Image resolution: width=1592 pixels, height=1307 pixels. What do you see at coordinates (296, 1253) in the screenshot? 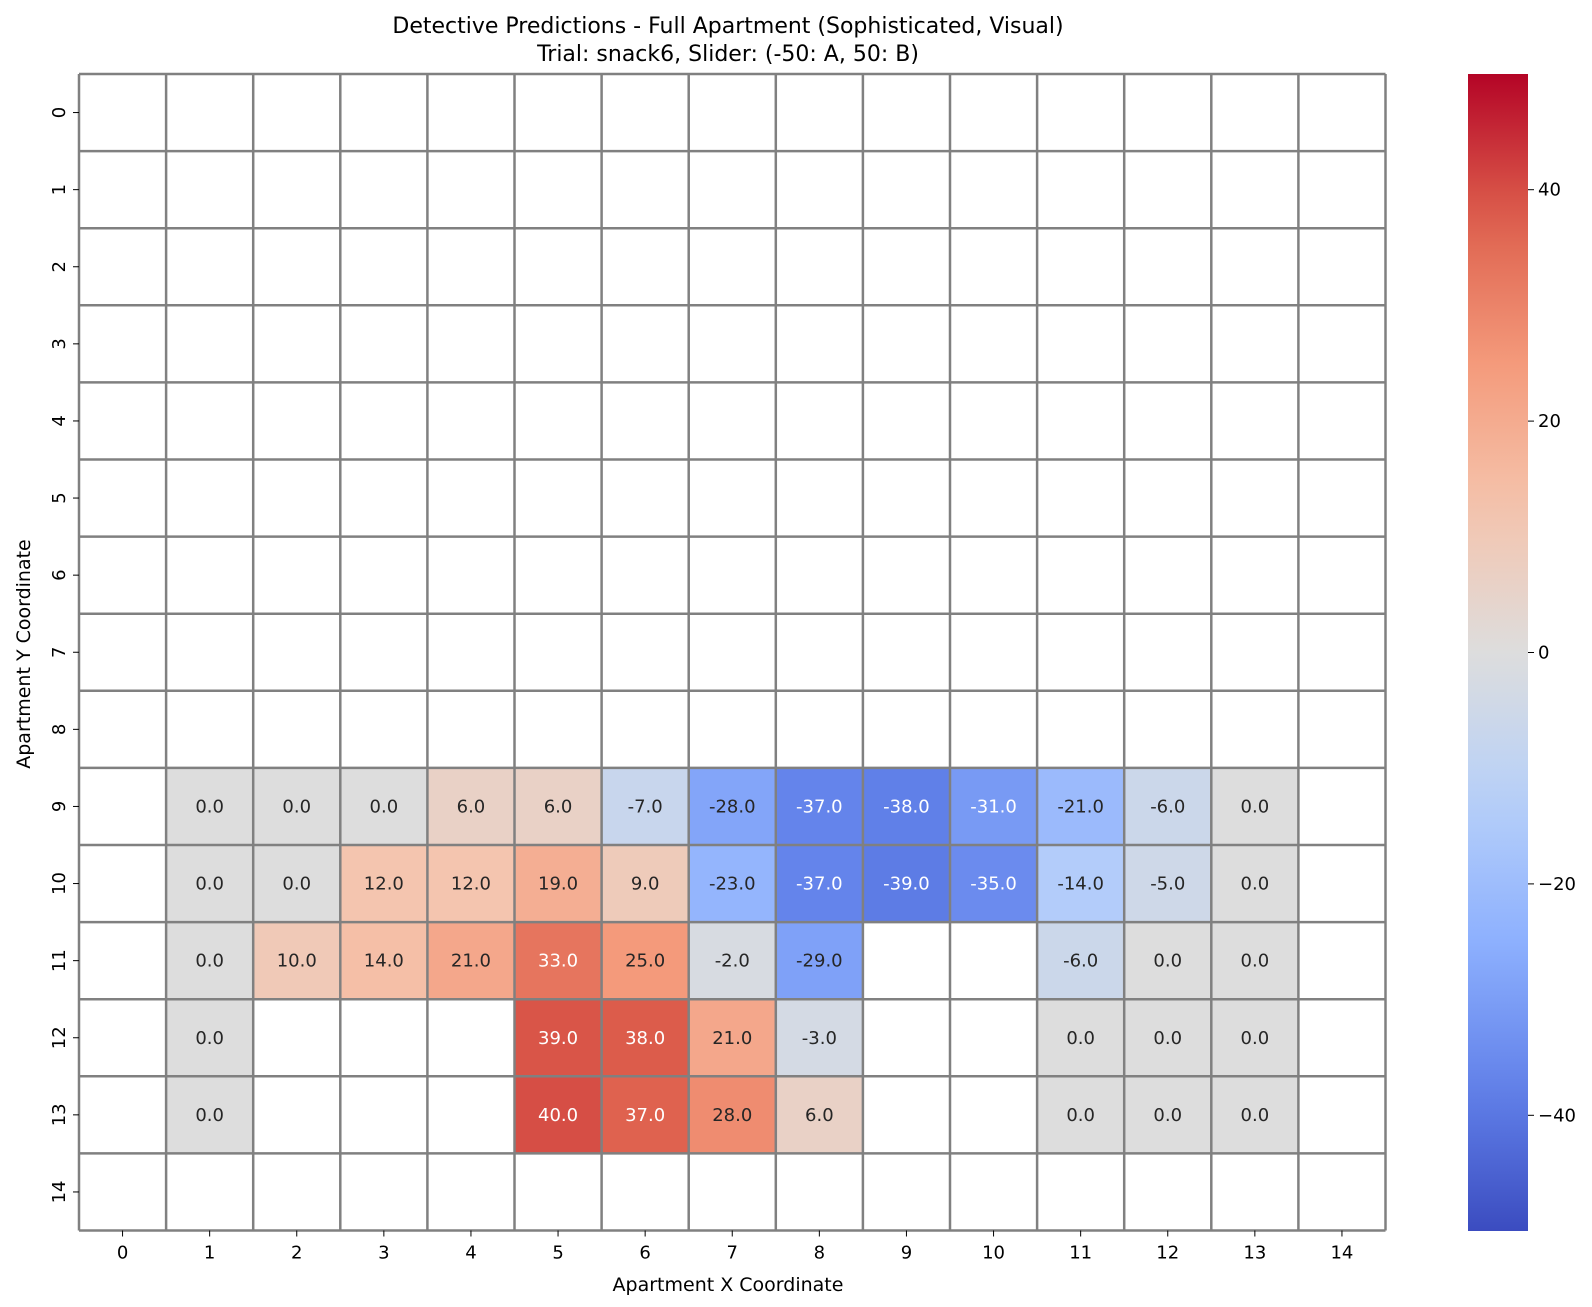
I see `x-tick-label: 2` at bounding box center [296, 1253].